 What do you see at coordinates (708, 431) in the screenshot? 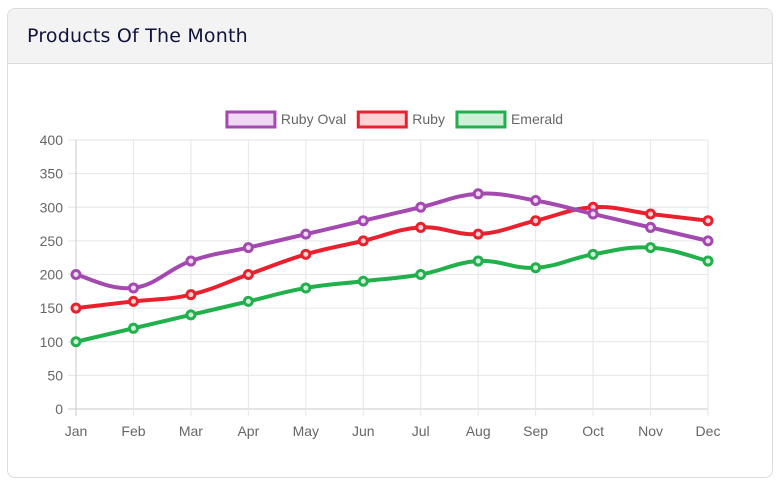
I see `x-tick-label: Dec` at bounding box center [708, 431].